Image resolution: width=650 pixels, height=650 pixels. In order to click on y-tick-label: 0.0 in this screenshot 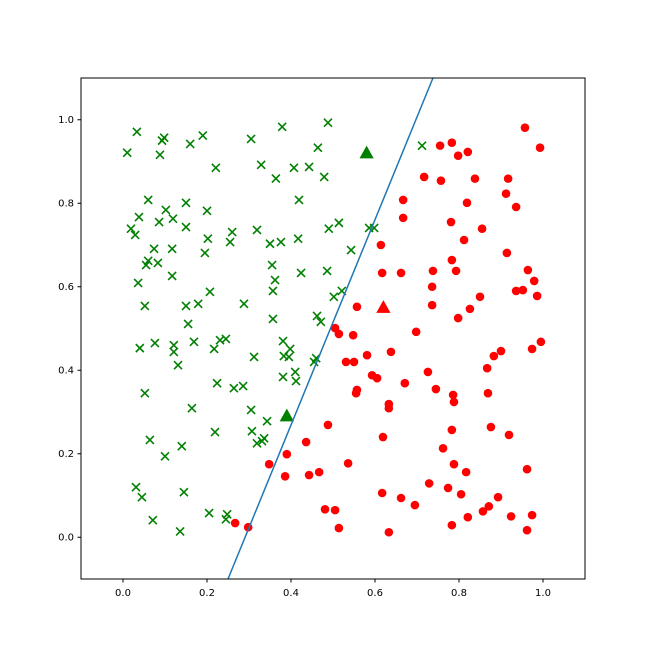, I will do `click(66, 537)`.